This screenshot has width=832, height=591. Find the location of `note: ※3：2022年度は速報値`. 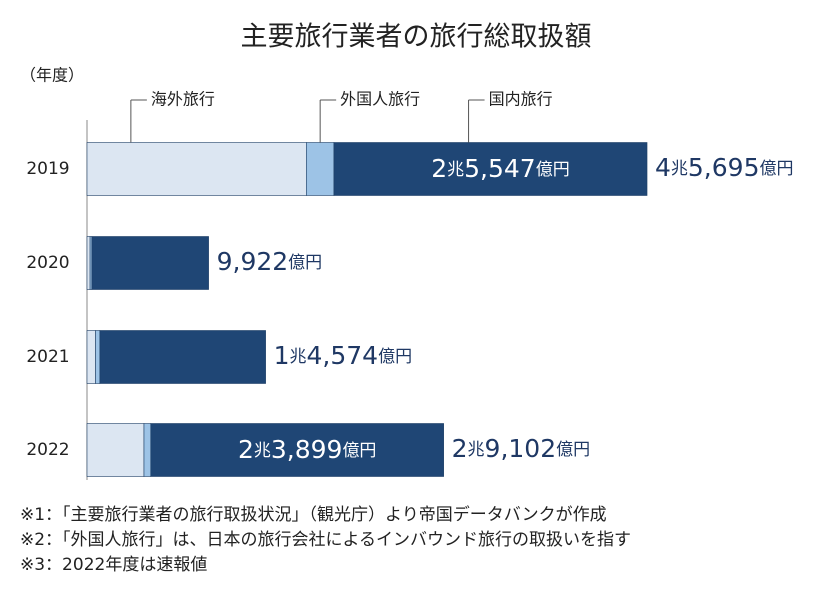

note: ※3：2022年度は速報値 is located at coordinates (113, 565).